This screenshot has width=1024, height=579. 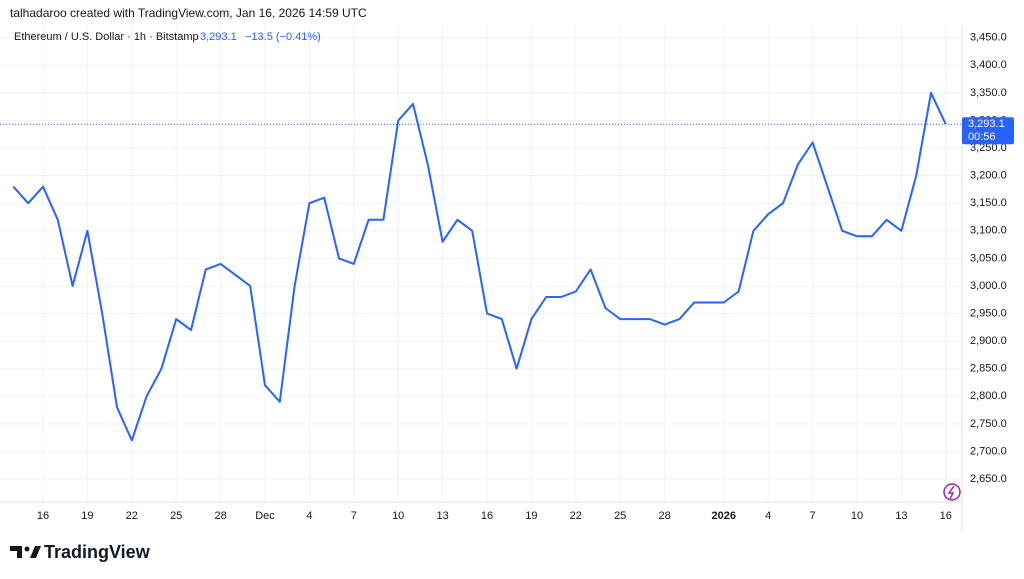 What do you see at coordinates (988, 396) in the screenshot?
I see `y-tick-label: 2,800.0` at bounding box center [988, 396].